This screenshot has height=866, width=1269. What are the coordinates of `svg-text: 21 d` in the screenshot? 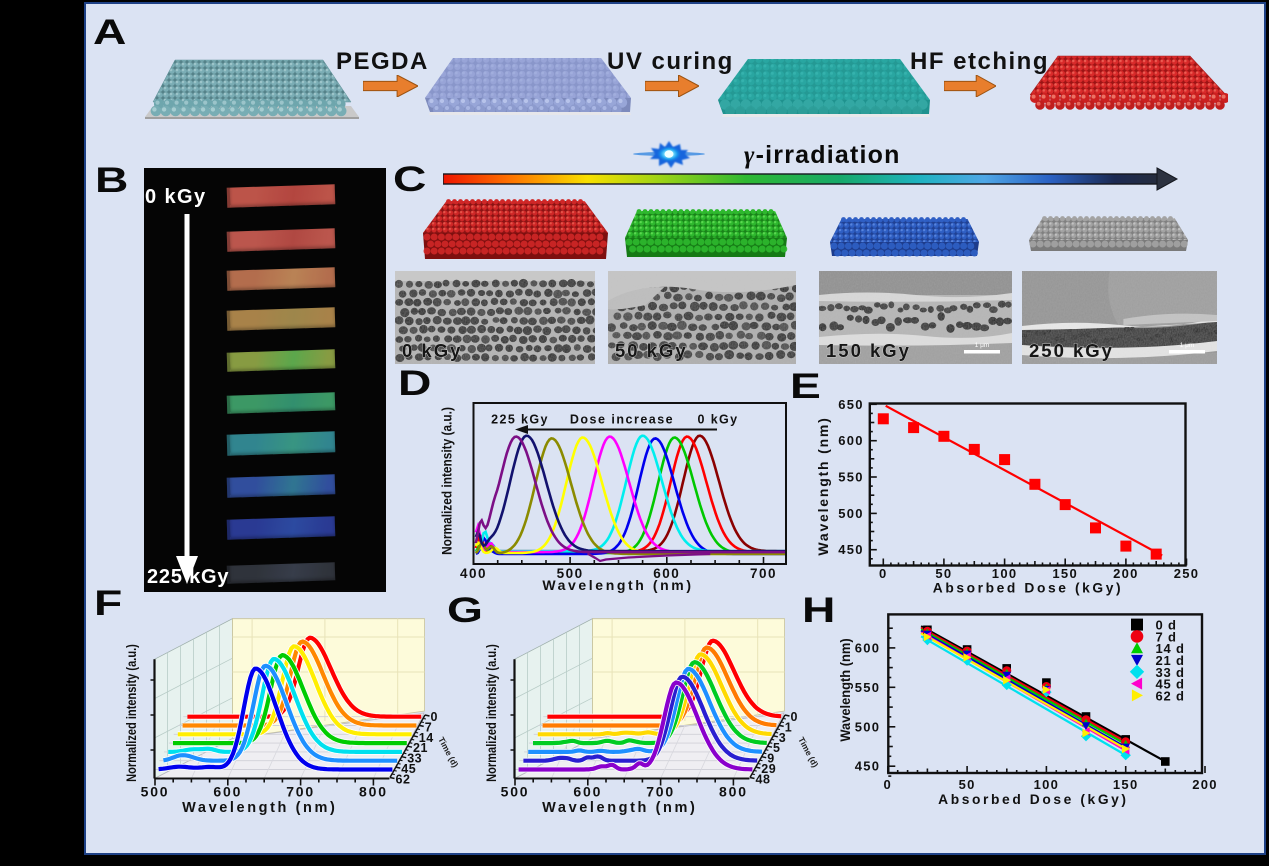 It's located at (1170, 660).